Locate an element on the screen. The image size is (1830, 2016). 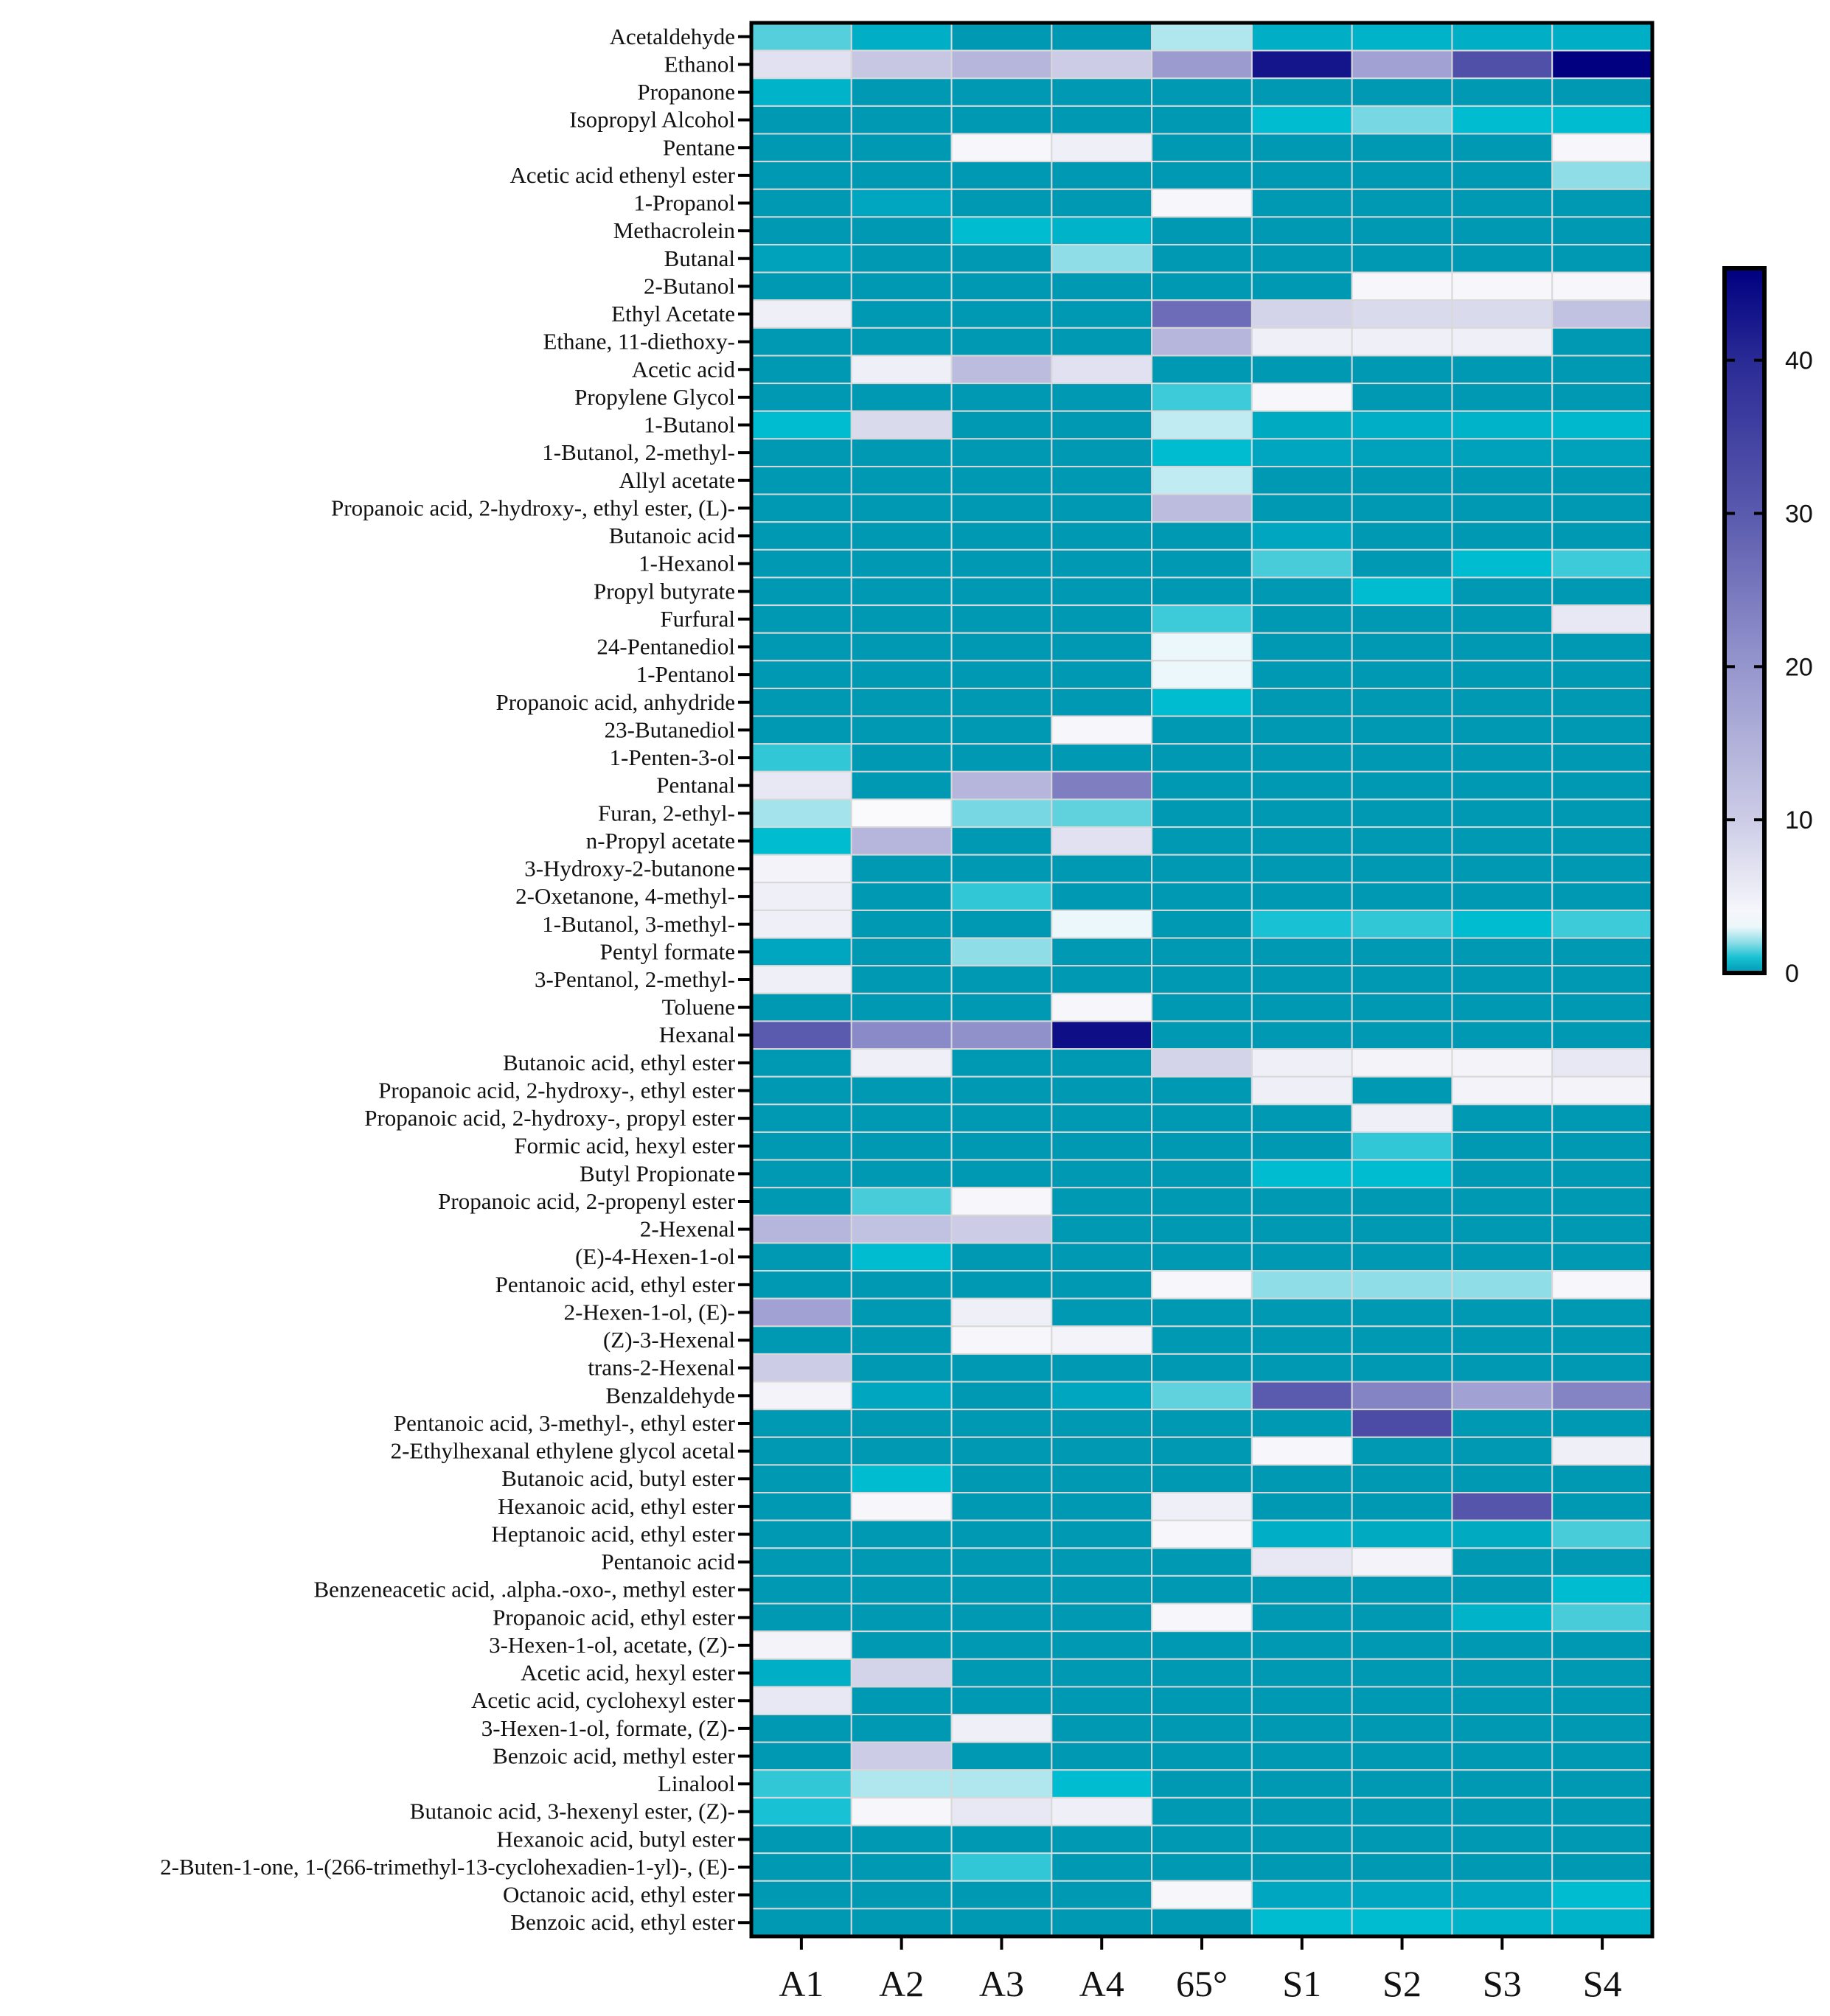
row-label: 3-Pentanol, 2-methyl- is located at coordinates (635, 979).